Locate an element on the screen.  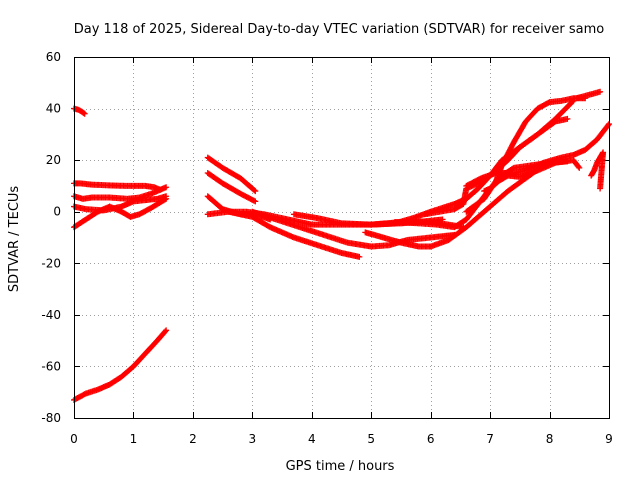
series-s5 is located at coordinates (120, 213).